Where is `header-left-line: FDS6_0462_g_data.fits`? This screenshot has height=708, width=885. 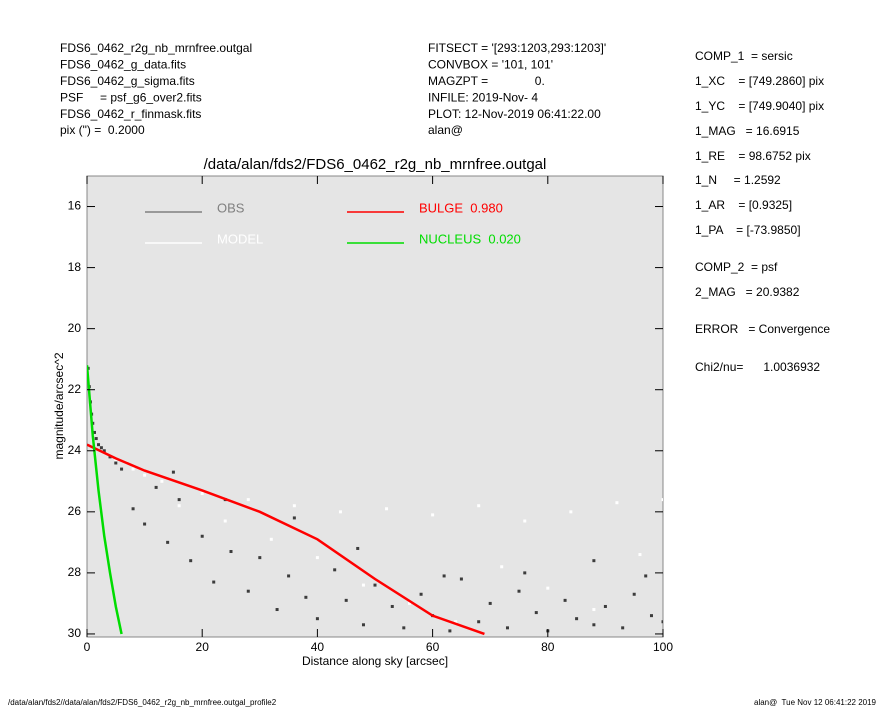
header-left-line: FDS6_0462_g_data.fits is located at coordinates (123, 65).